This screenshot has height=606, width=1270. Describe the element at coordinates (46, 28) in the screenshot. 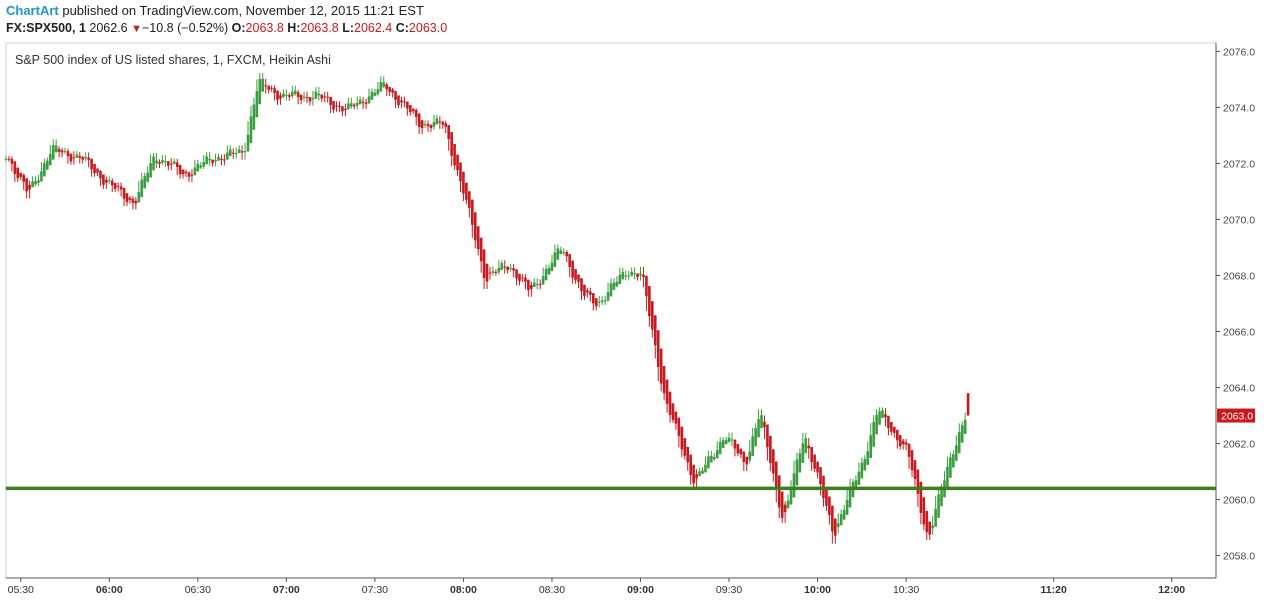

I see `symbol-label: FX:SPX500, 1` at that location.